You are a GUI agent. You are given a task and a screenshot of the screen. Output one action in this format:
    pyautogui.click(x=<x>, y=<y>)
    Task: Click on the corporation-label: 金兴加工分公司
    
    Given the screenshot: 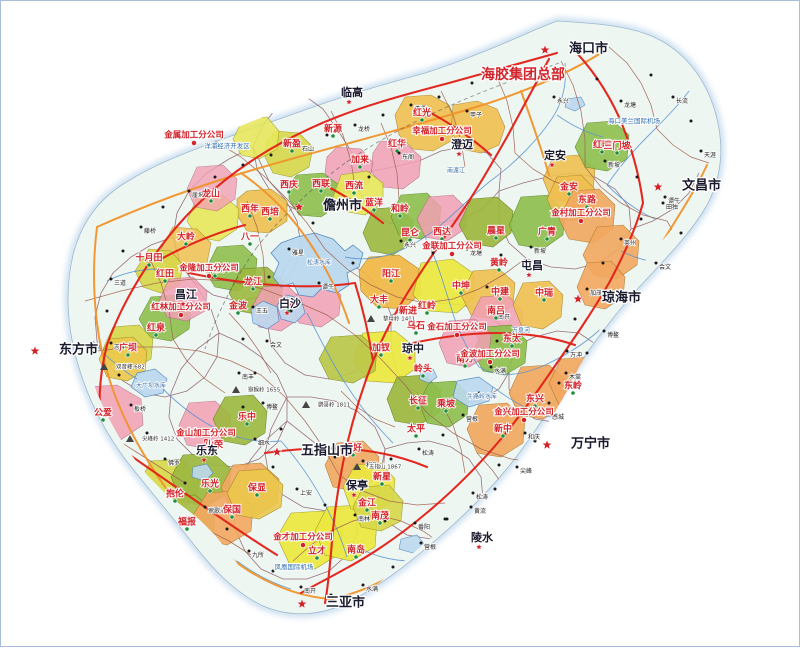 What is the action you would take?
    pyautogui.click(x=523, y=411)
    